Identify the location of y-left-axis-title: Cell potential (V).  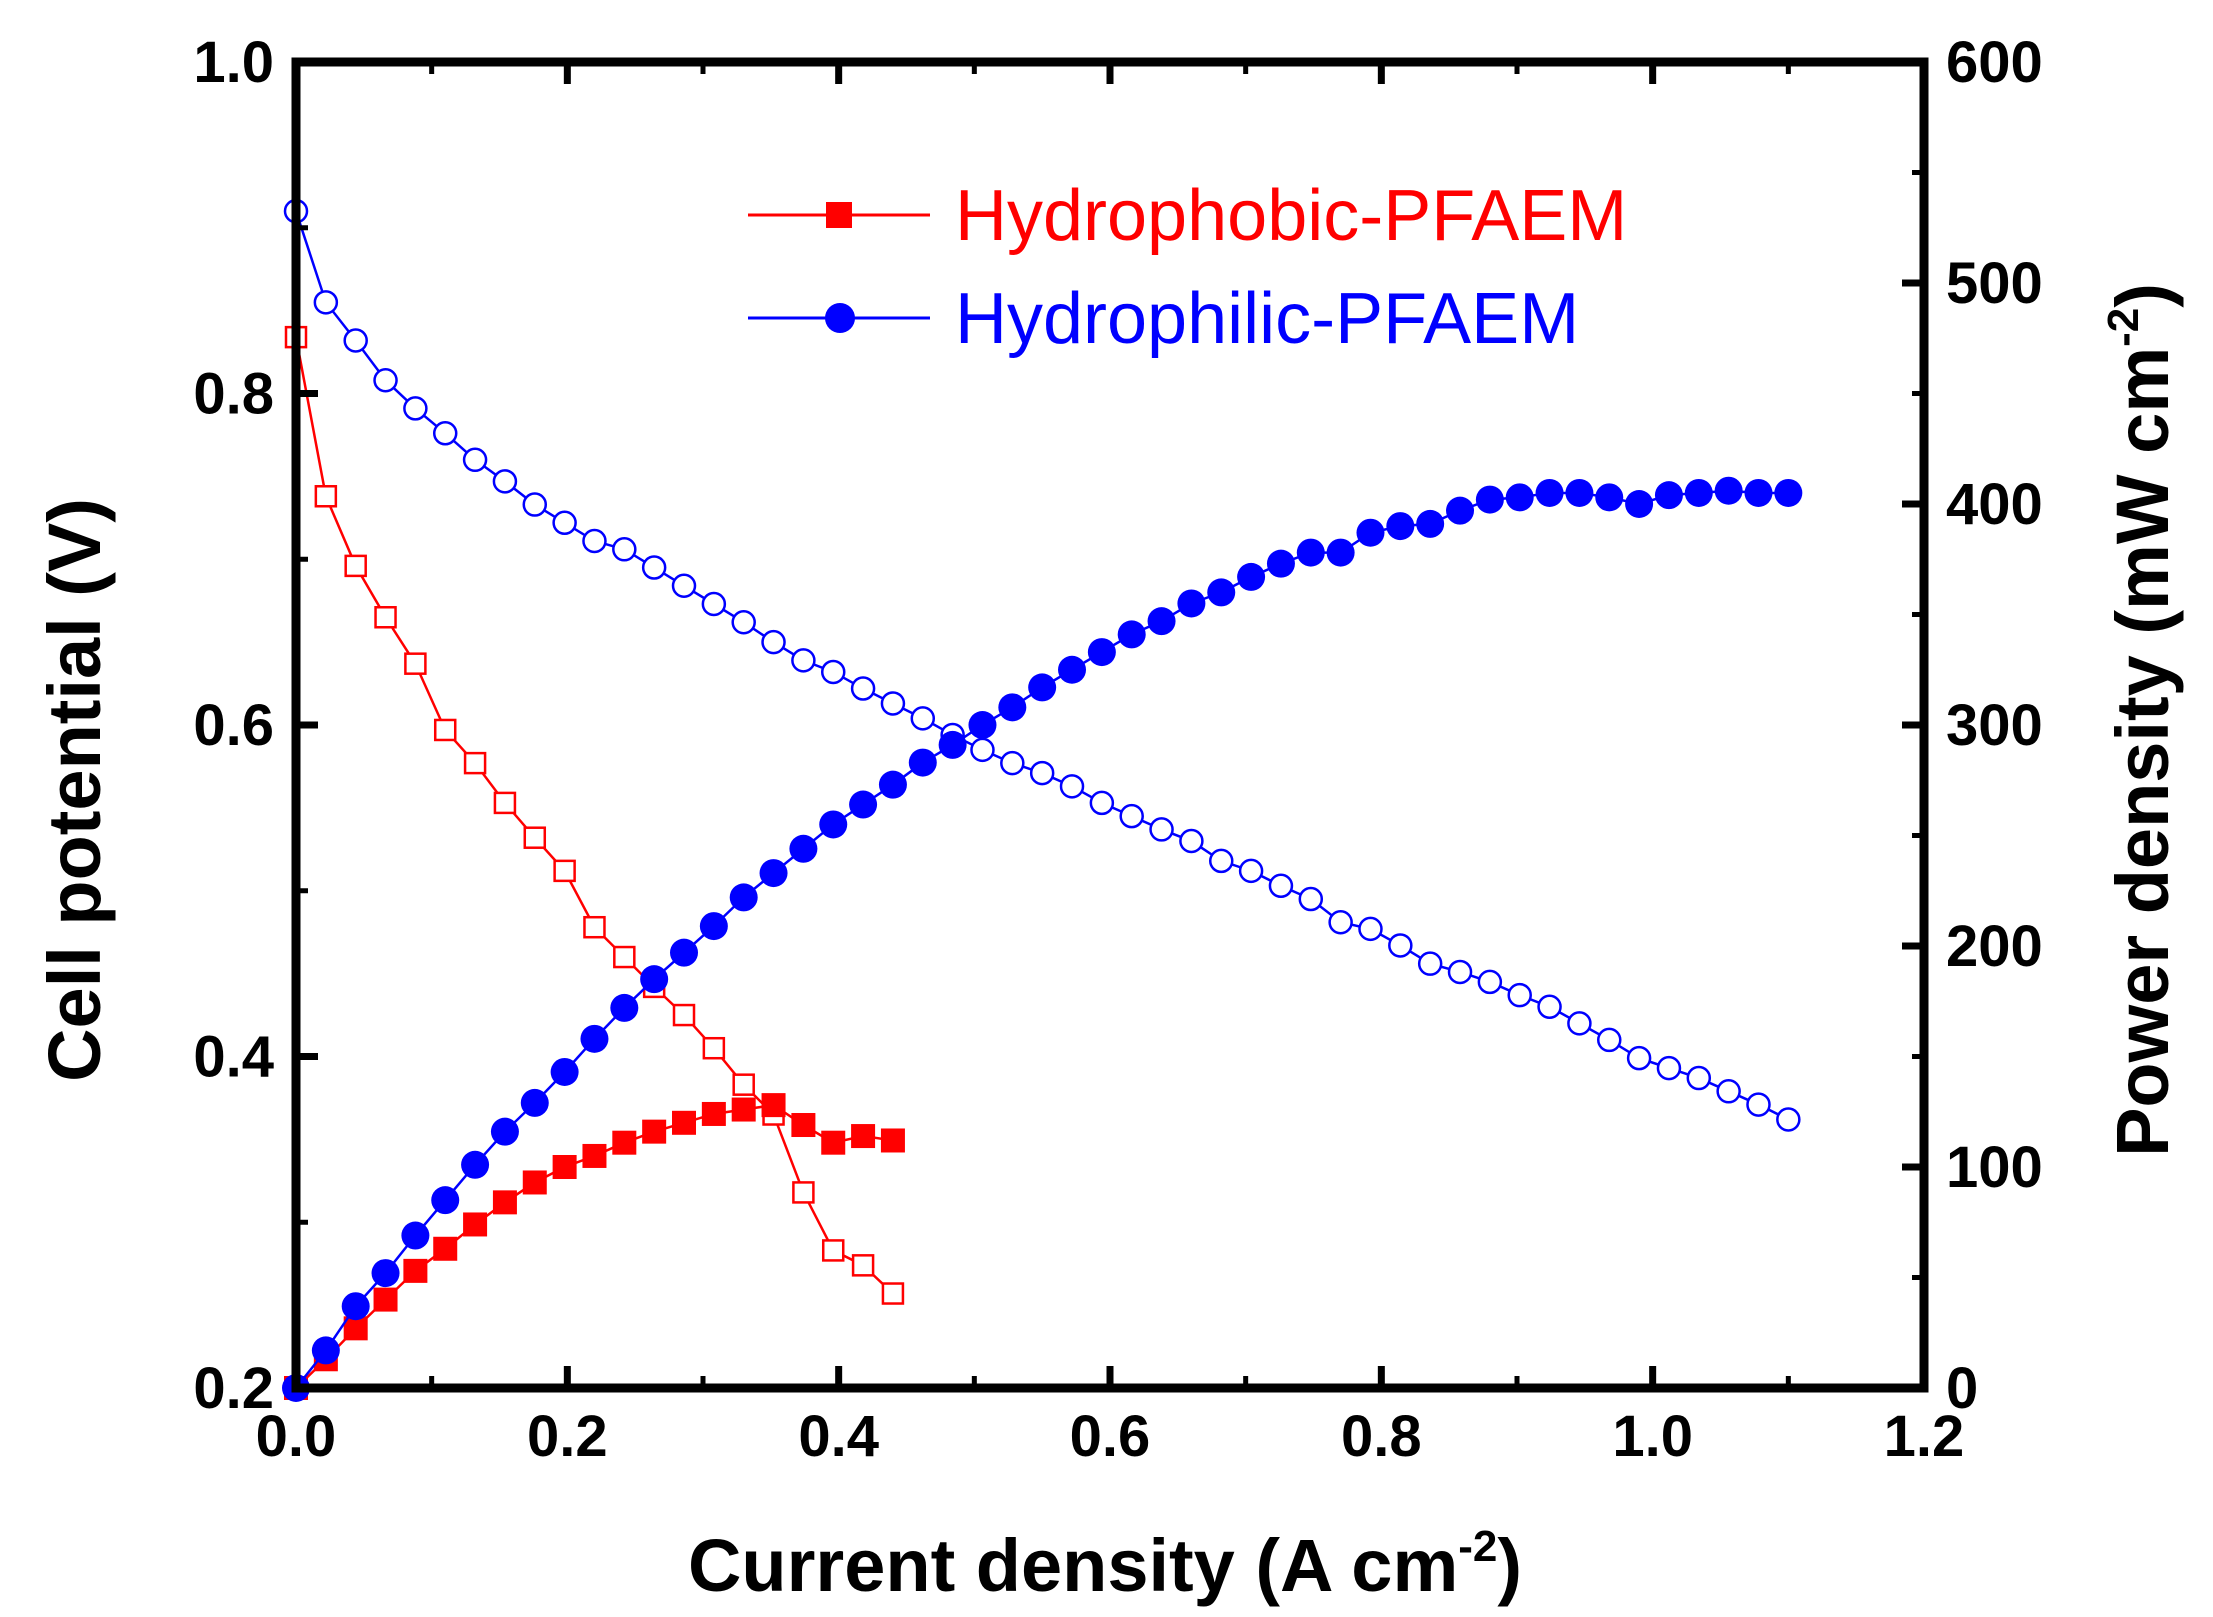
(74, 790).